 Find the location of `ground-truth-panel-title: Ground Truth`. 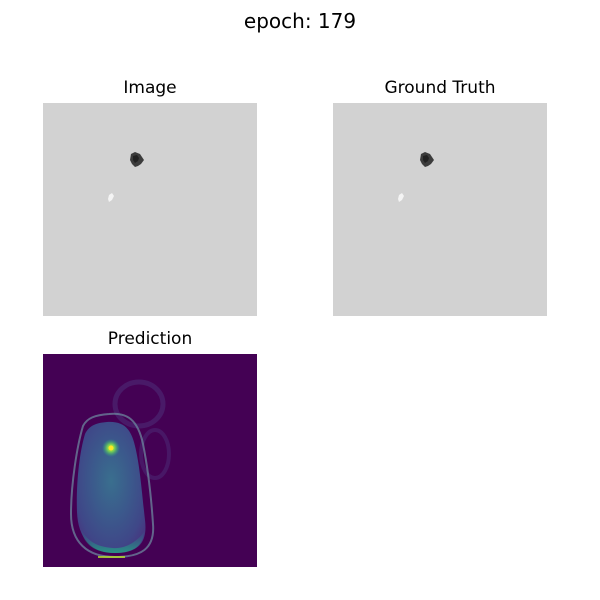

ground-truth-panel-title: Ground Truth is located at coordinates (440, 88).